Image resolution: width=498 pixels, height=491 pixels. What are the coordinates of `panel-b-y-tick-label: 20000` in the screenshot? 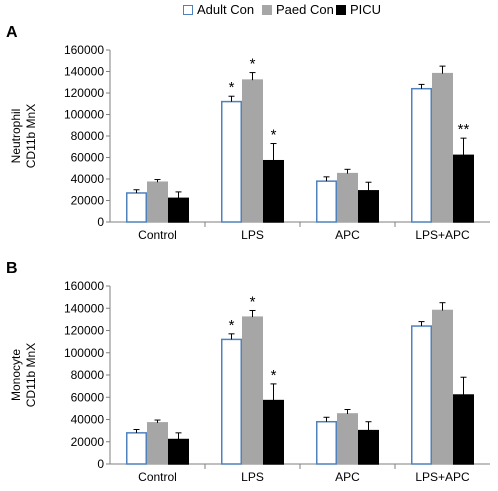 It's located at (88, 442).